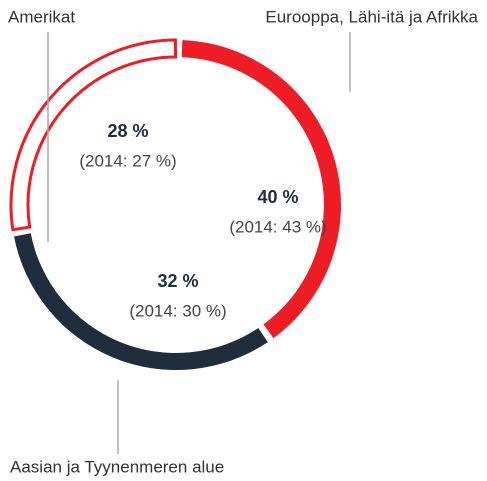 This screenshot has height=481, width=487. What do you see at coordinates (277, 226) in the screenshot?
I see `sub-label: (2014: 43 %)` at bounding box center [277, 226].